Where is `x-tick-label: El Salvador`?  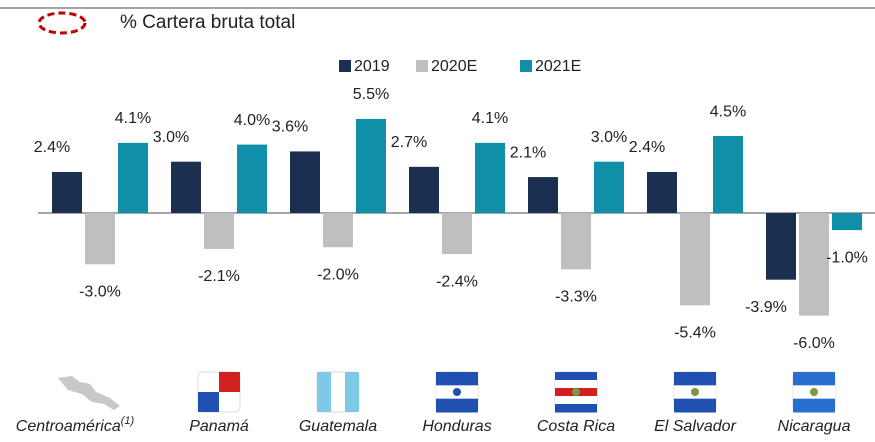 x-tick-label: El Salvador is located at coordinates (695, 426).